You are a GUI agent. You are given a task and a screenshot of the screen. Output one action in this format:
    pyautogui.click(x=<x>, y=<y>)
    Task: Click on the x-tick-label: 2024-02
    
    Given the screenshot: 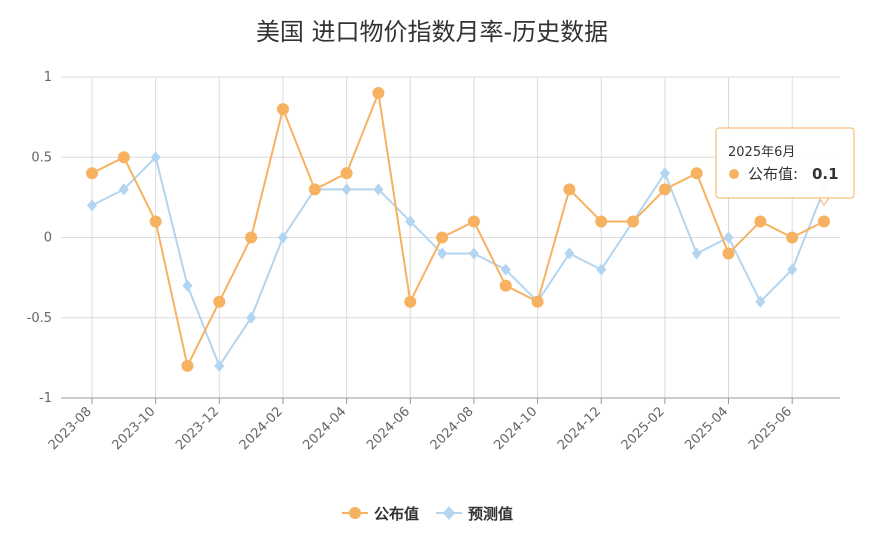 What is the action you would take?
    pyautogui.click(x=261, y=428)
    